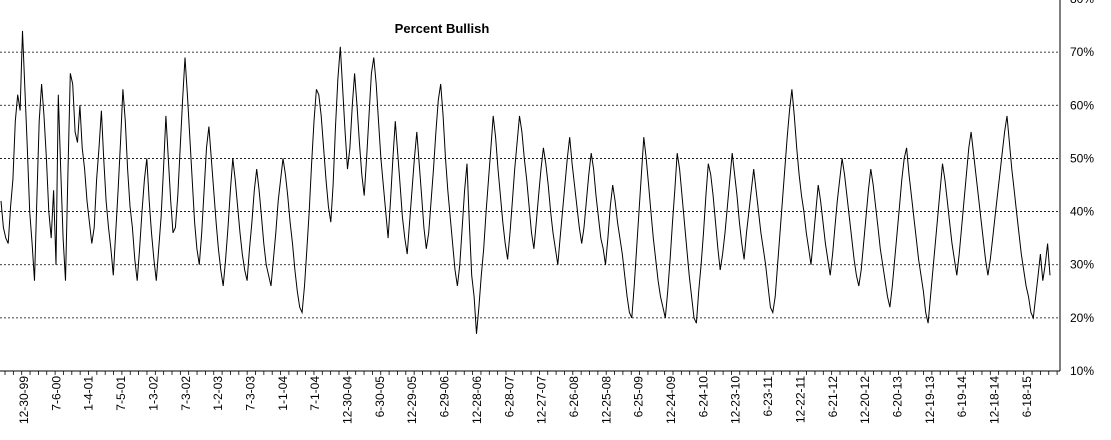 The height and width of the screenshot is (440, 1111). What do you see at coordinates (380, 397) in the screenshot?
I see `x-tick-label: 6-30-05` at bounding box center [380, 397].